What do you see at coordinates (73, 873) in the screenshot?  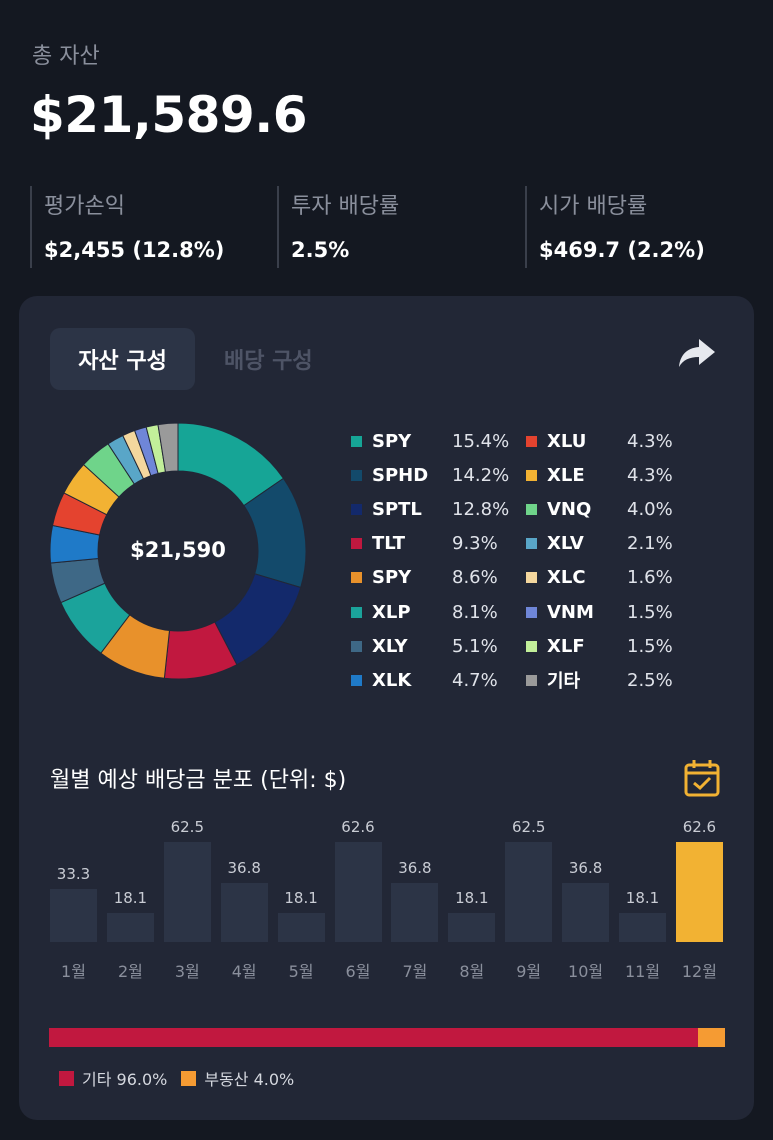 I see `bar-value-label: 33.3` at bounding box center [73, 873].